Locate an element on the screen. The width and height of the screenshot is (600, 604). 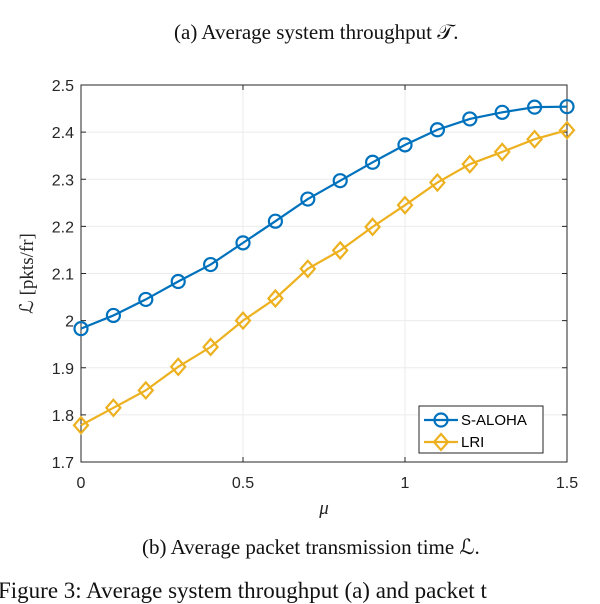
subfigure-b-caption: (b) Average packet transmission time ℒ. is located at coordinates (311, 547).